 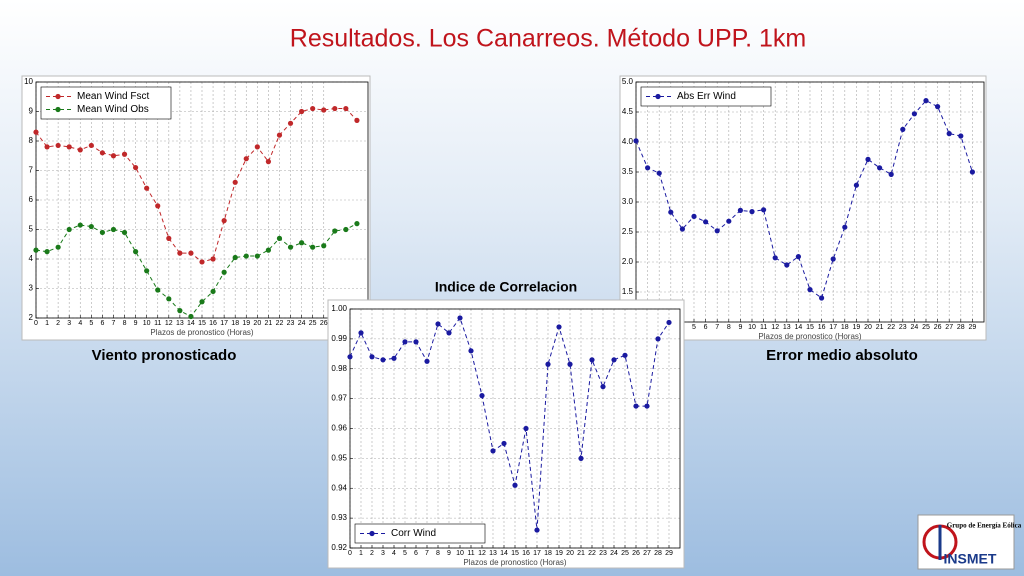 What do you see at coordinates (136, 323) in the screenshot?
I see `x-tick-label: 9` at bounding box center [136, 323].